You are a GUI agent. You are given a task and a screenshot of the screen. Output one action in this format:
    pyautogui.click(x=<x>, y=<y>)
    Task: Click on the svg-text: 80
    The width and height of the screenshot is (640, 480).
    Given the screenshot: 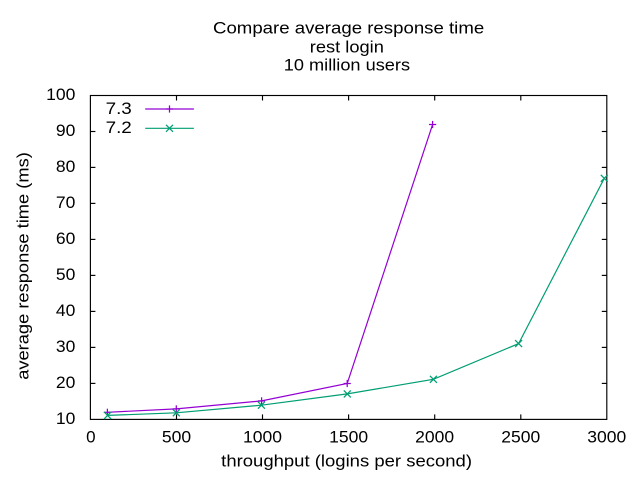 What is the action you would take?
    pyautogui.click(x=66, y=166)
    